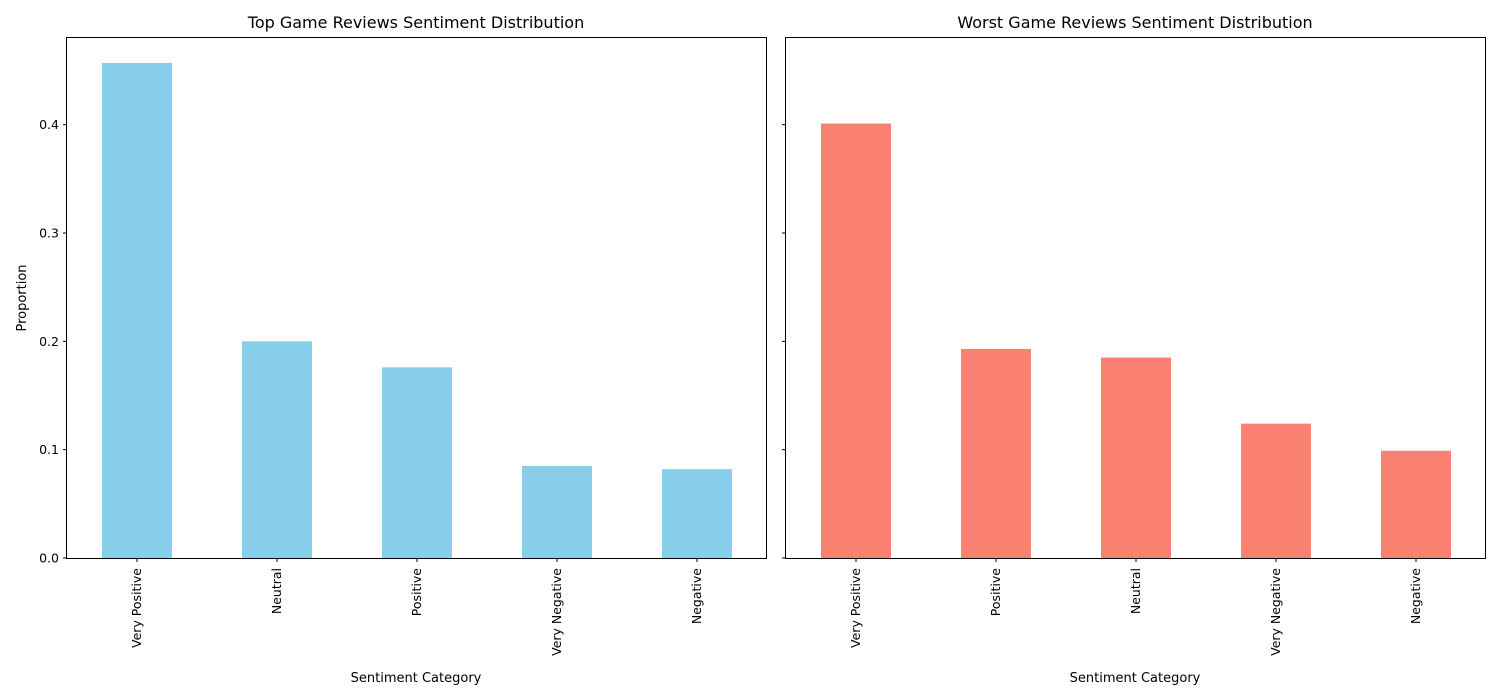  I want to click on top-reviews-x-axis-label: Sentiment Category, so click(416, 678).